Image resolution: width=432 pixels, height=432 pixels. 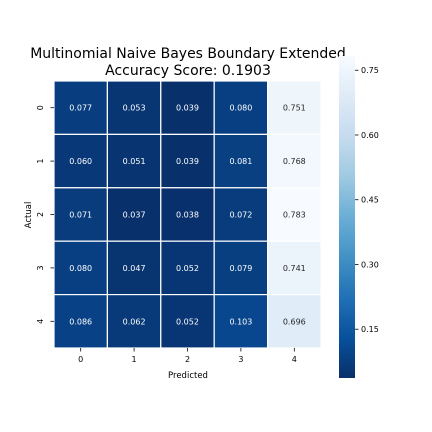 What do you see at coordinates (80, 215) in the screenshot?
I see `cell-value-label: 0.071` at bounding box center [80, 215].